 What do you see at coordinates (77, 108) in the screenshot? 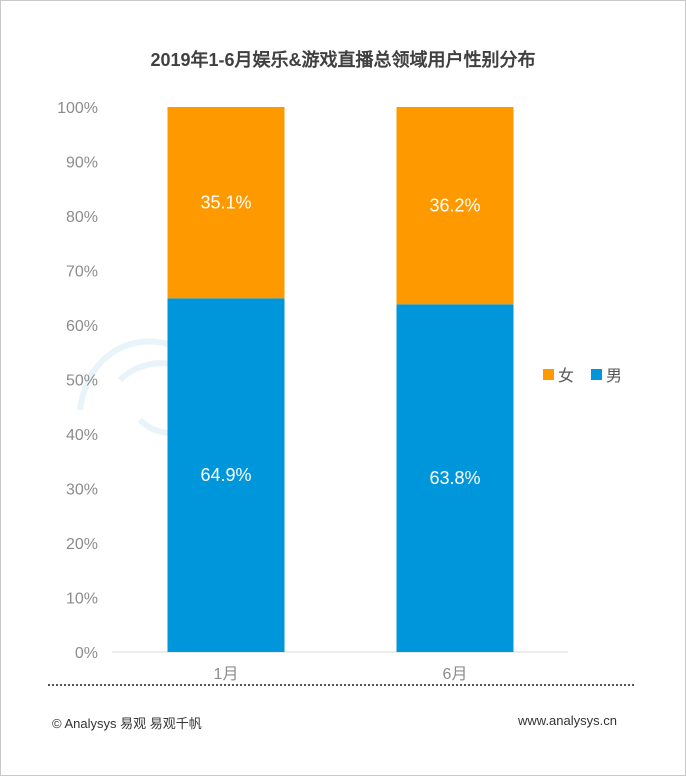
I see `y-tick-label: 100%` at bounding box center [77, 108].